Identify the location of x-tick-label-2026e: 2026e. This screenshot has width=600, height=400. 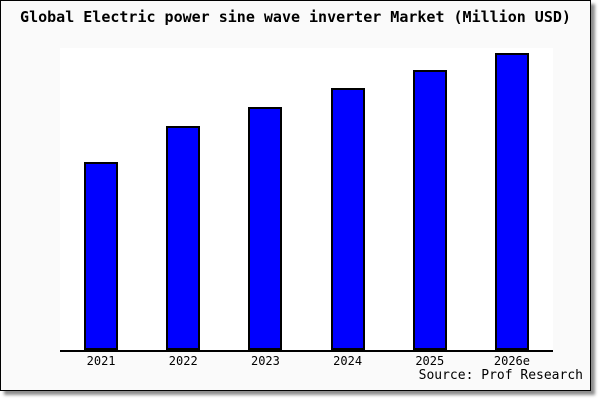
(511, 361).